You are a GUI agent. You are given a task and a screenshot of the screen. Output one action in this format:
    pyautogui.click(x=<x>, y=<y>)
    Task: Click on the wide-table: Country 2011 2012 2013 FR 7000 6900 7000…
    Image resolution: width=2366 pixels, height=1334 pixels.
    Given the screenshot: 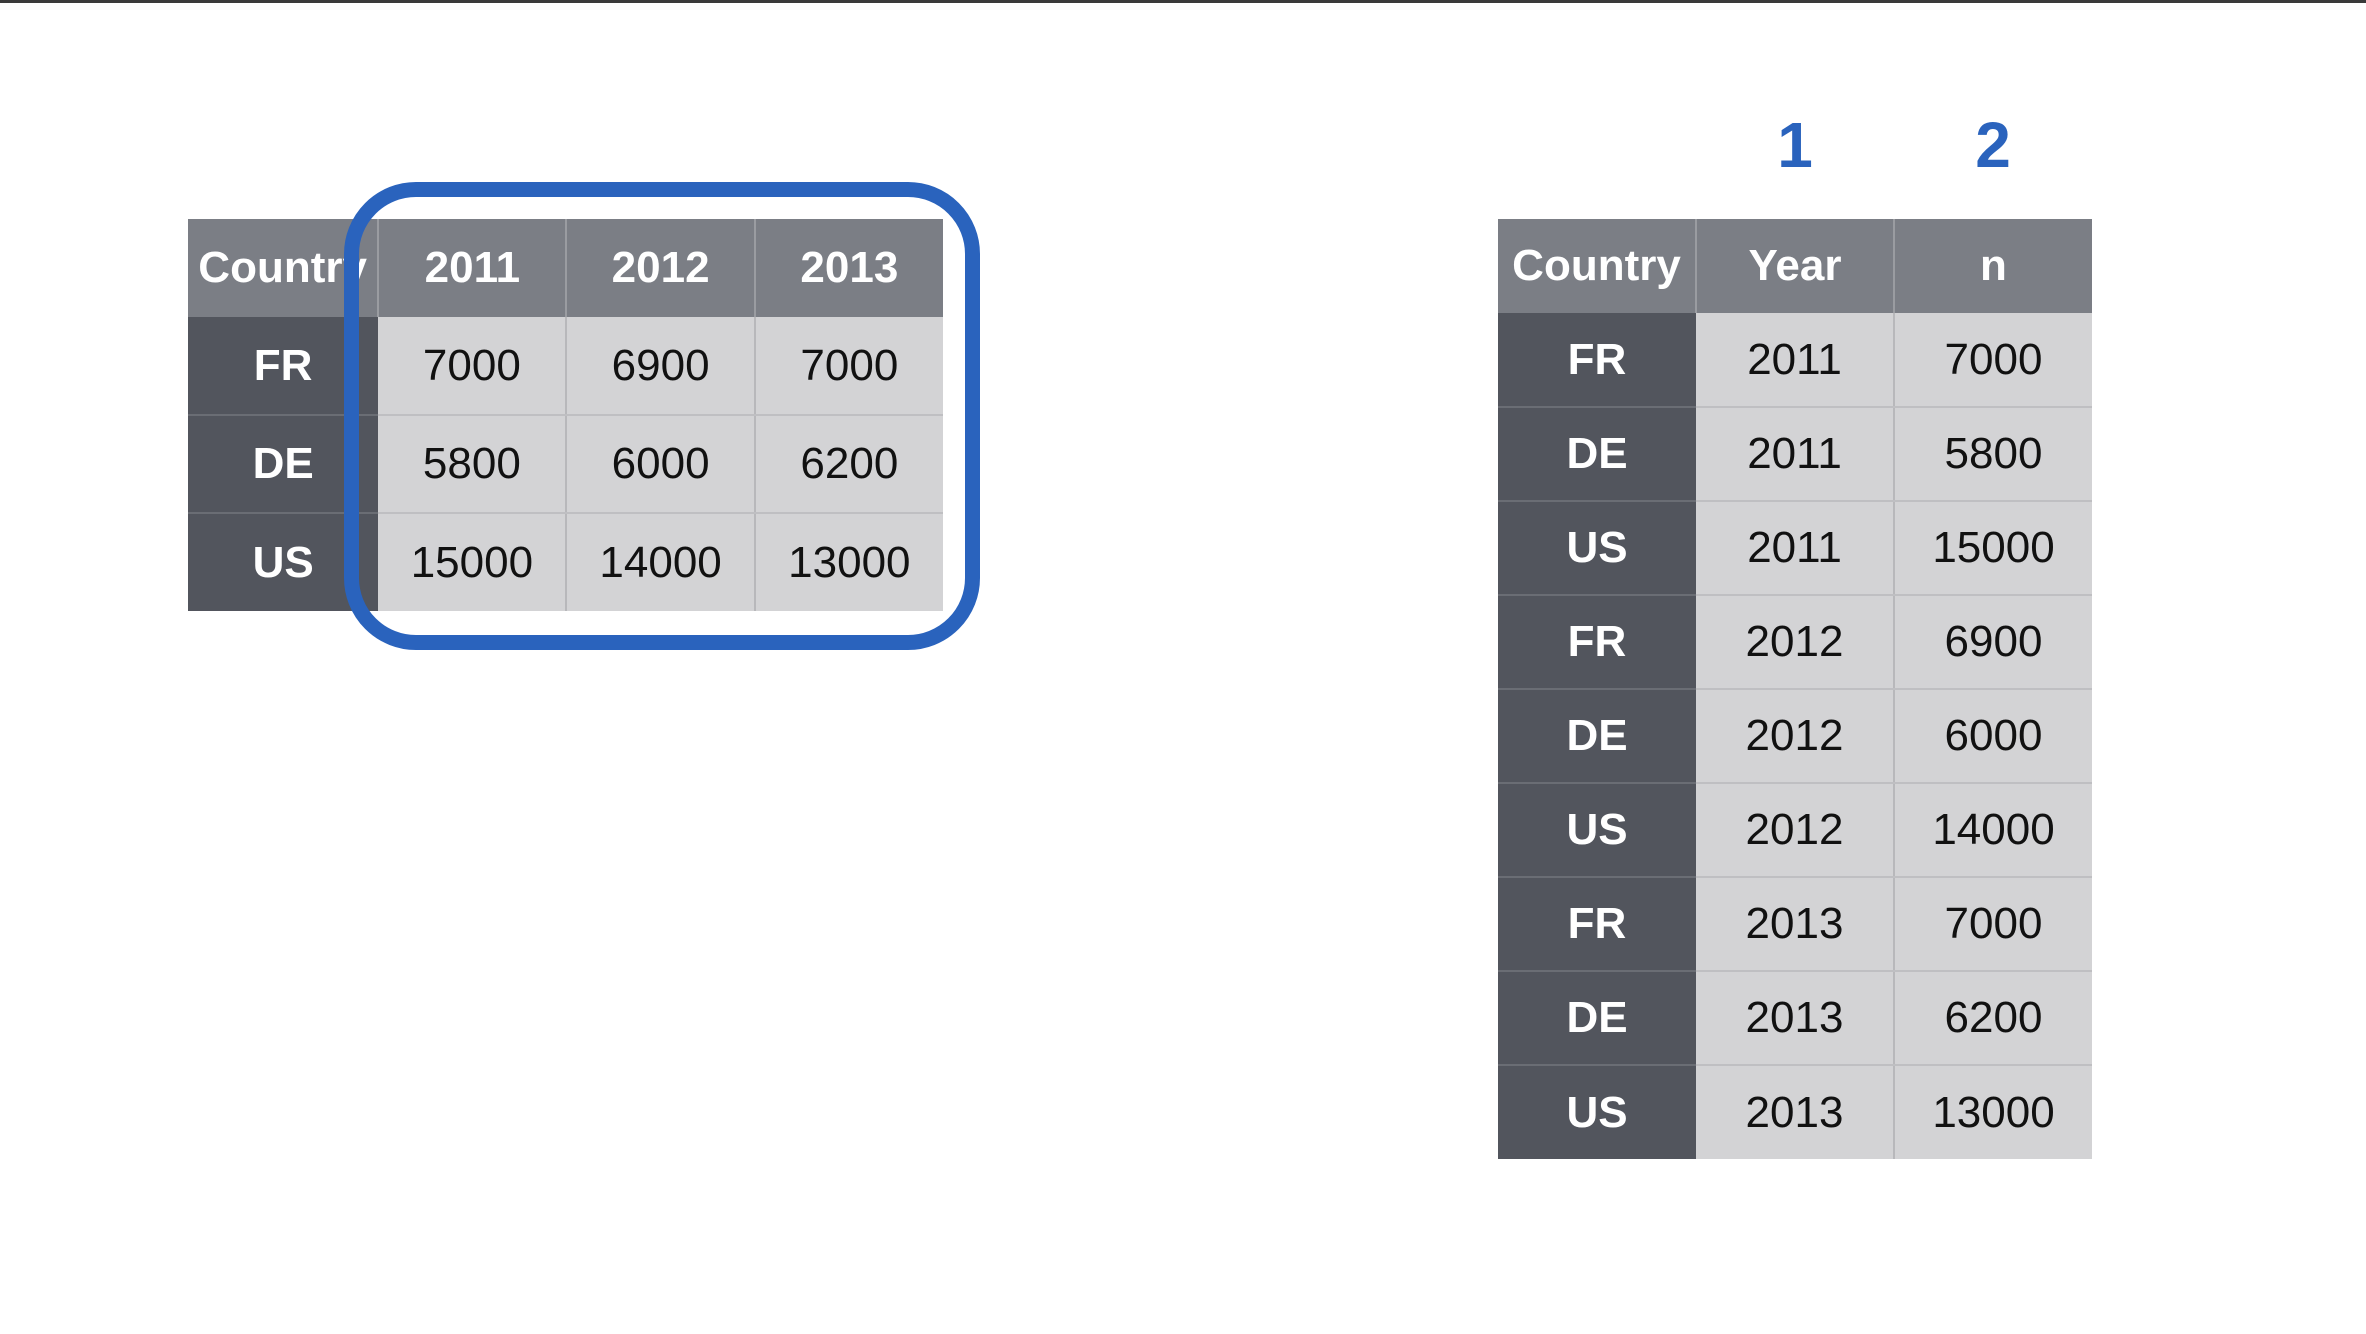 What is the action you would take?
    pyautogui.click(x=565, y=415)
    